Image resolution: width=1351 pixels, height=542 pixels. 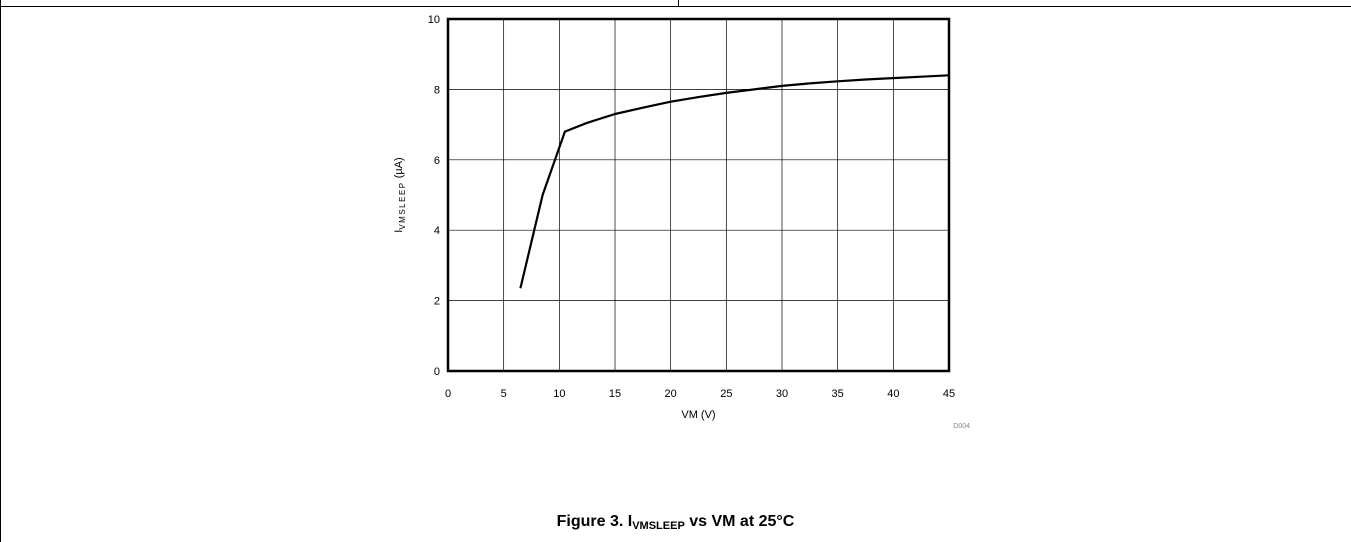 What do you see at coordinates (437, 372) in the screenshot?
I see `y-tick-label: 0` at bounding box center [437, 372].